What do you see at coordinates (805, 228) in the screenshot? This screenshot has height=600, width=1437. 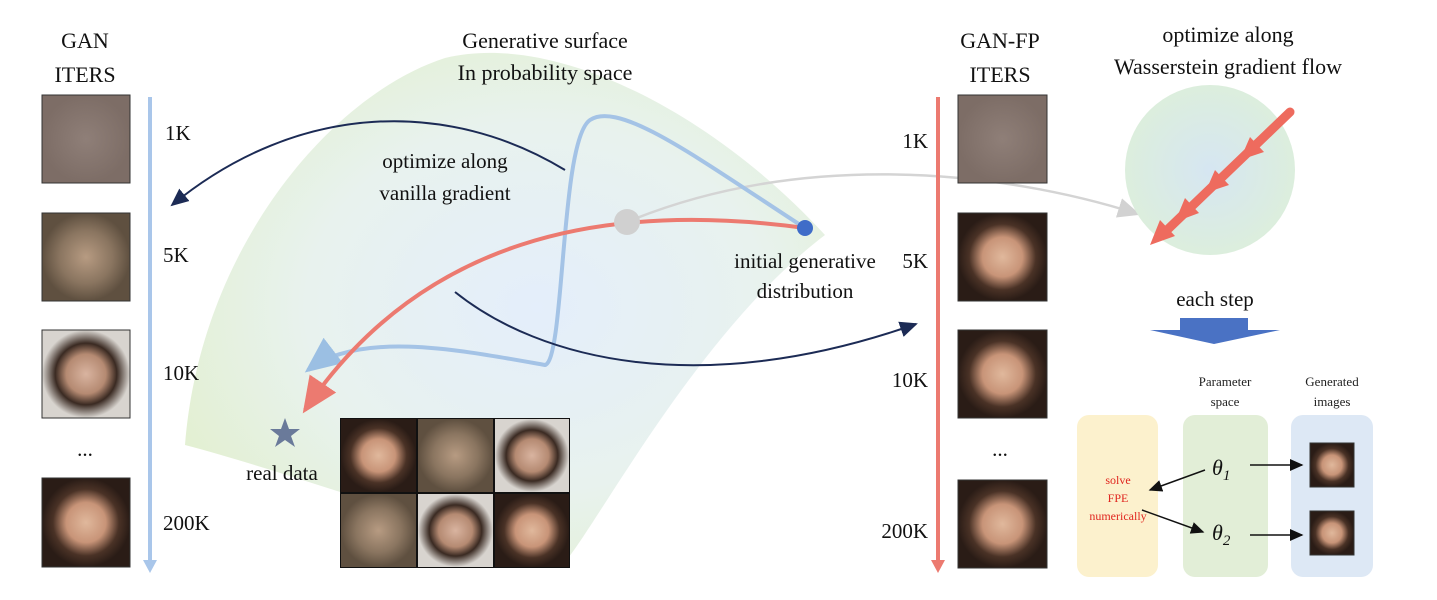 I see `initial-dot` at bounding box center [805, 228].